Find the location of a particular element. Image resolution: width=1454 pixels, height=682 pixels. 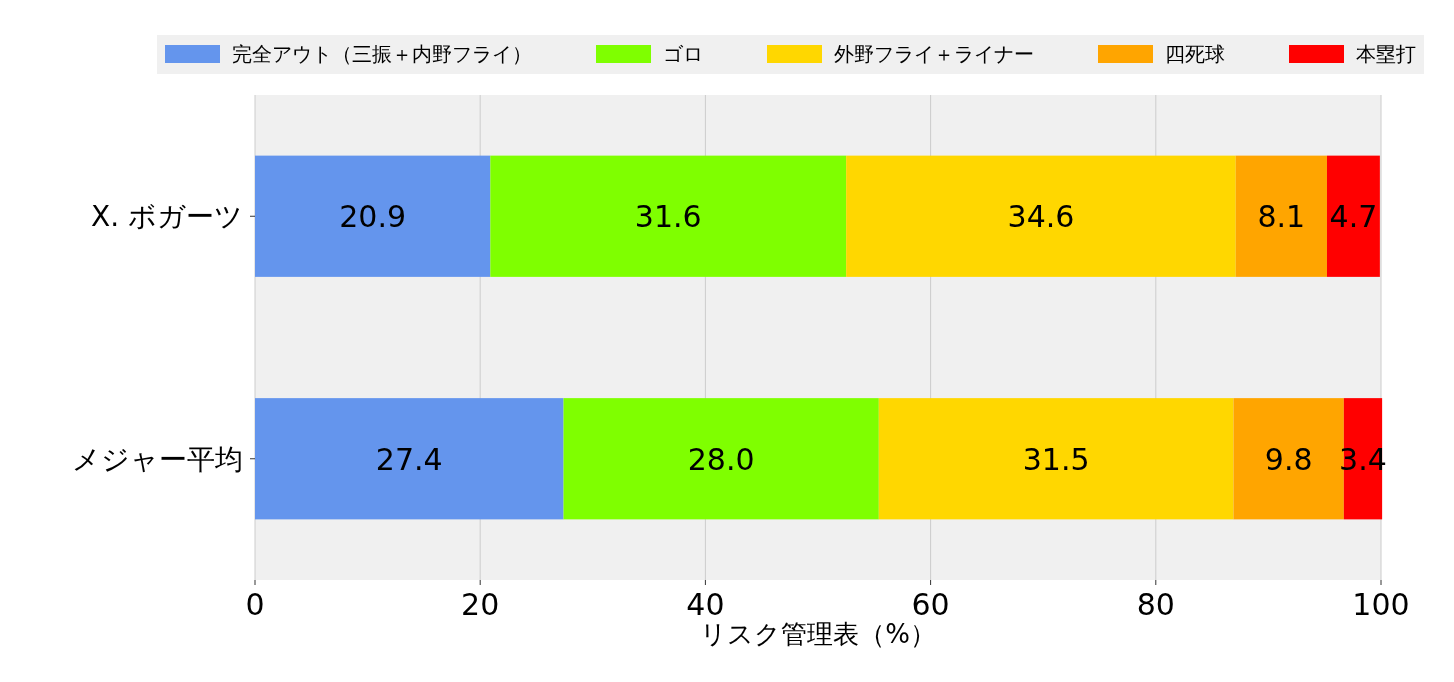

legend-label: ゴロ is located at coordinates (683, 54).